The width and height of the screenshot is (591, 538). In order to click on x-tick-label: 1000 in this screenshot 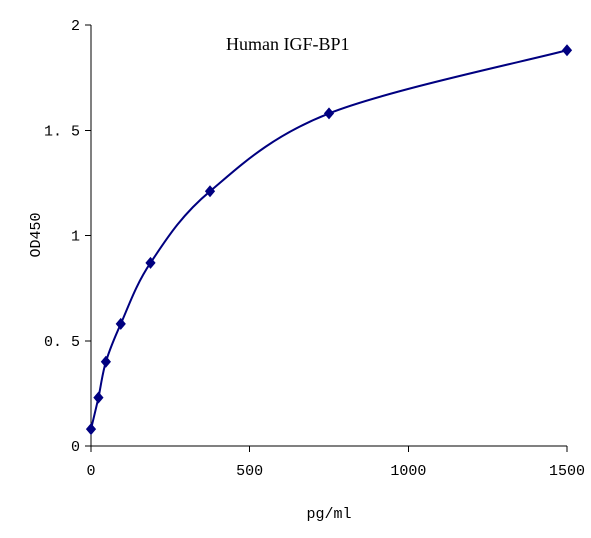, I will do `click(408, 471)`.